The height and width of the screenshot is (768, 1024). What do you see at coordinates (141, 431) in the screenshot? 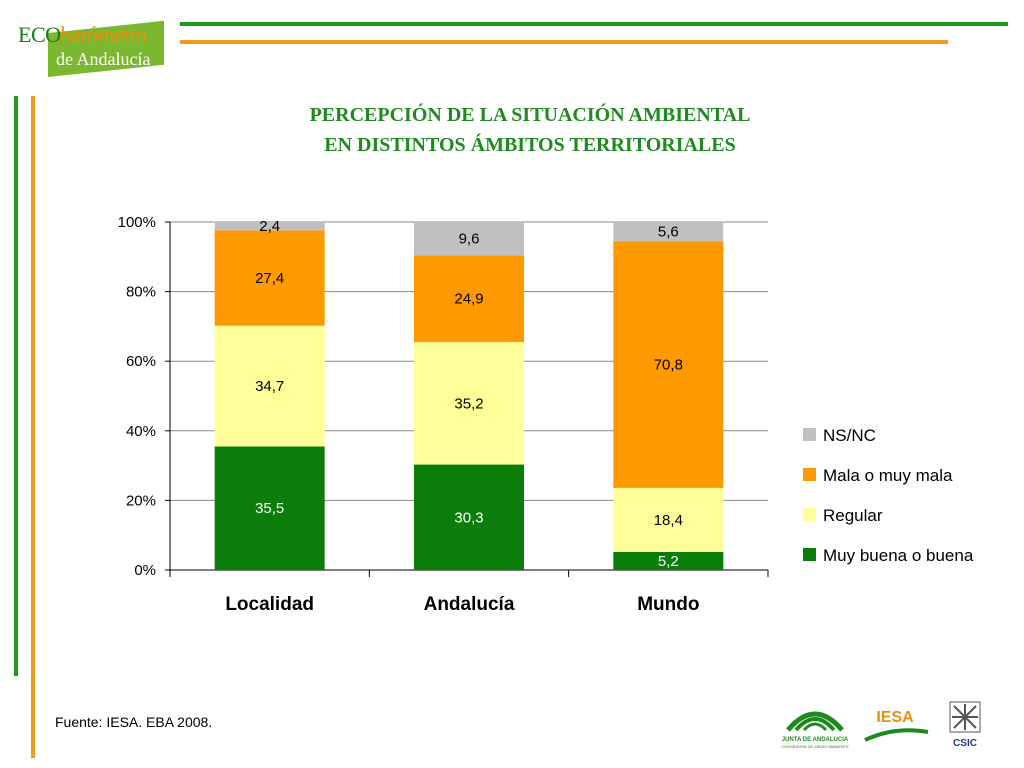
I see `y-tick-label: 40%` at bounding box center [141, 431].